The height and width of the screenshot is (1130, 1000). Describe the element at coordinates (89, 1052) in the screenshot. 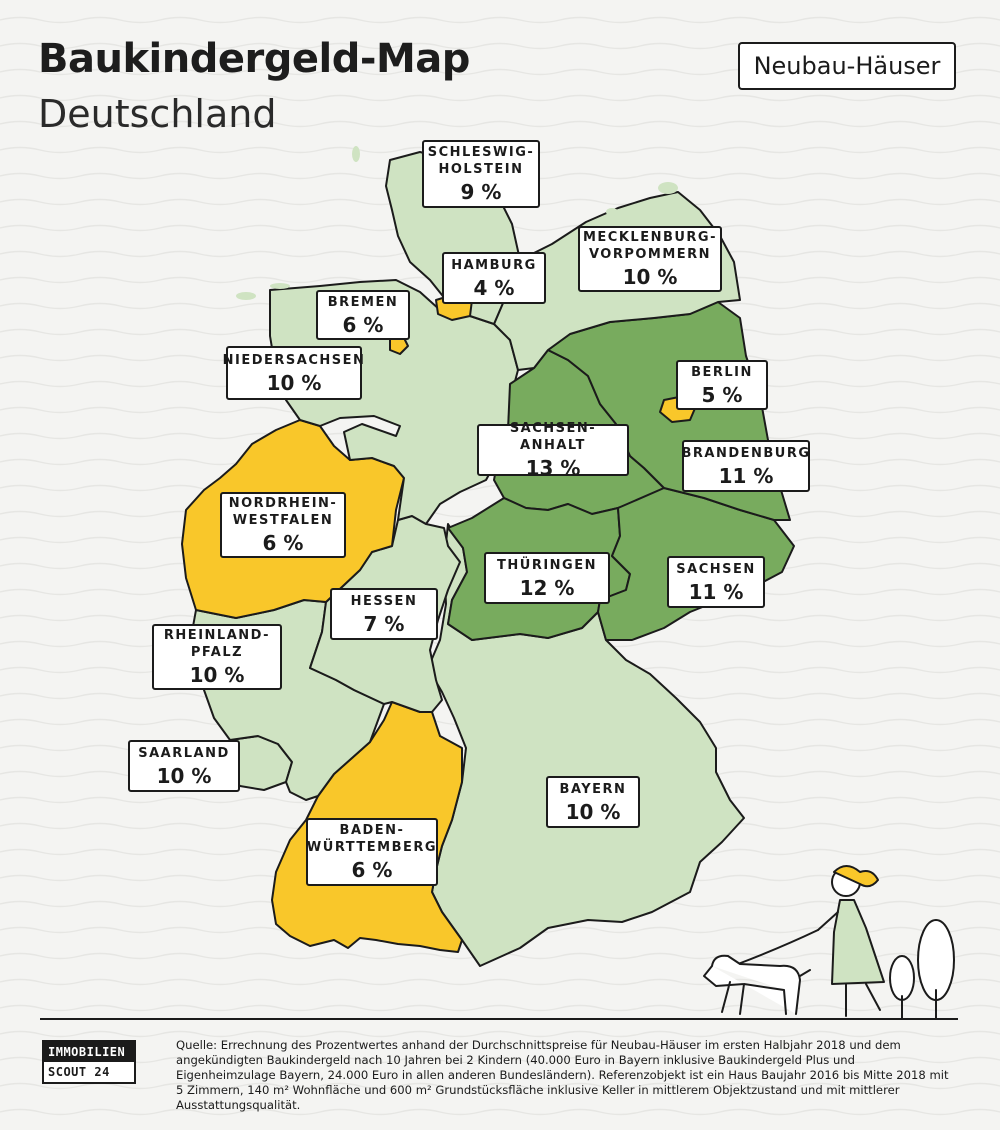

I see `logo-line-1: IMMOBILIEN` at that location.